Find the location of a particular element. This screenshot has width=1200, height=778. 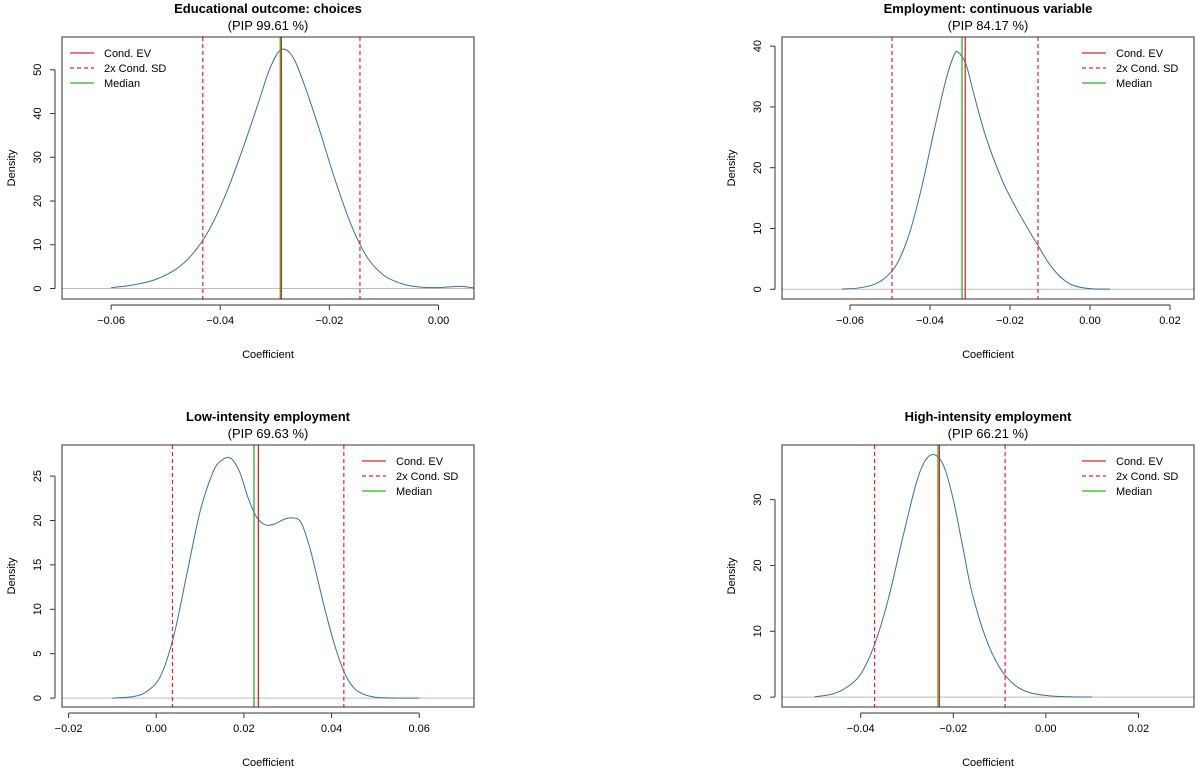

y-tick-label: 25 is located at coordinates (38, 476).